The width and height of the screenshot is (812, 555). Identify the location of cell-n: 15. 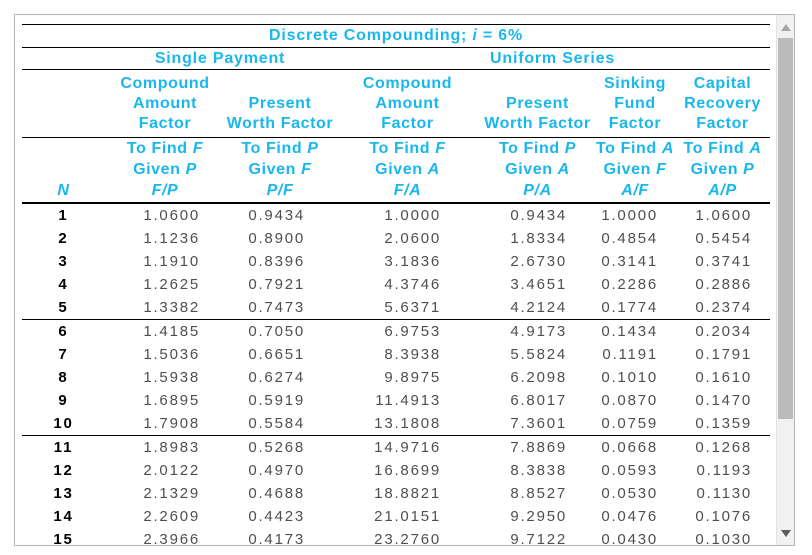
(63, 538).